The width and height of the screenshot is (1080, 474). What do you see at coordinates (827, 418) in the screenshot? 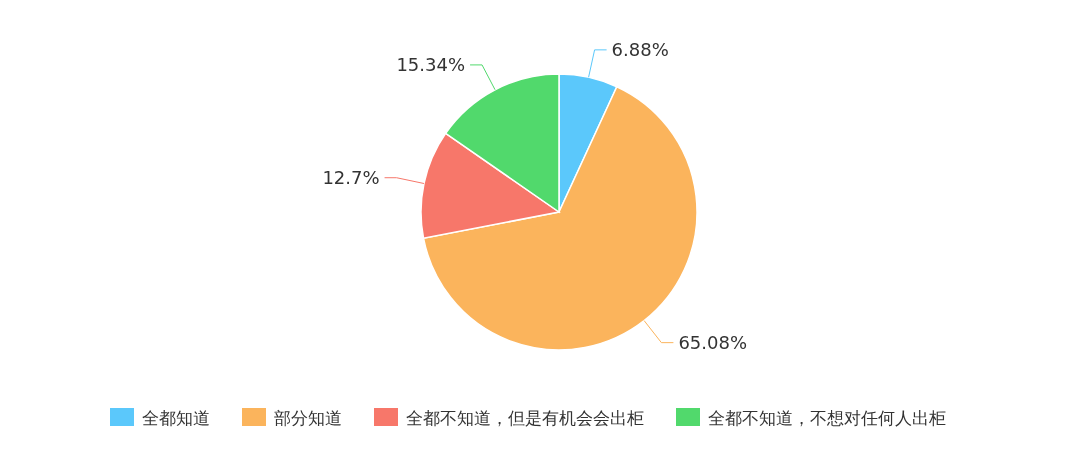
I see `legend-label: 全都不知道，不想对任何人出柜` at bounding box center [827, 418].